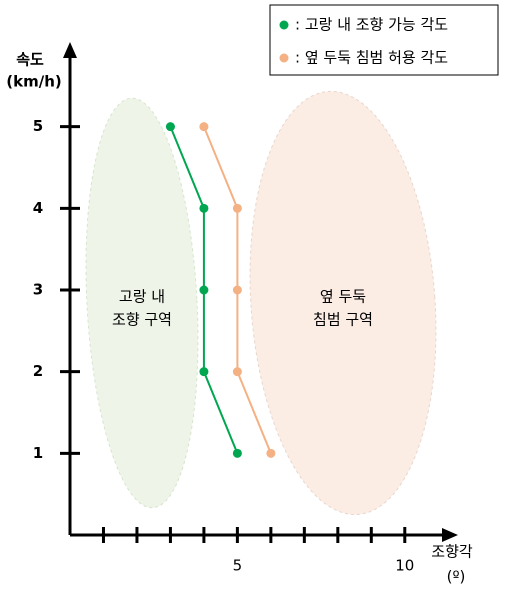 This screenshot has height=593, width=505. Describe the element at coordinates (456, 577) in the screenshot. I see `x-axis-label: (º)` at that location.